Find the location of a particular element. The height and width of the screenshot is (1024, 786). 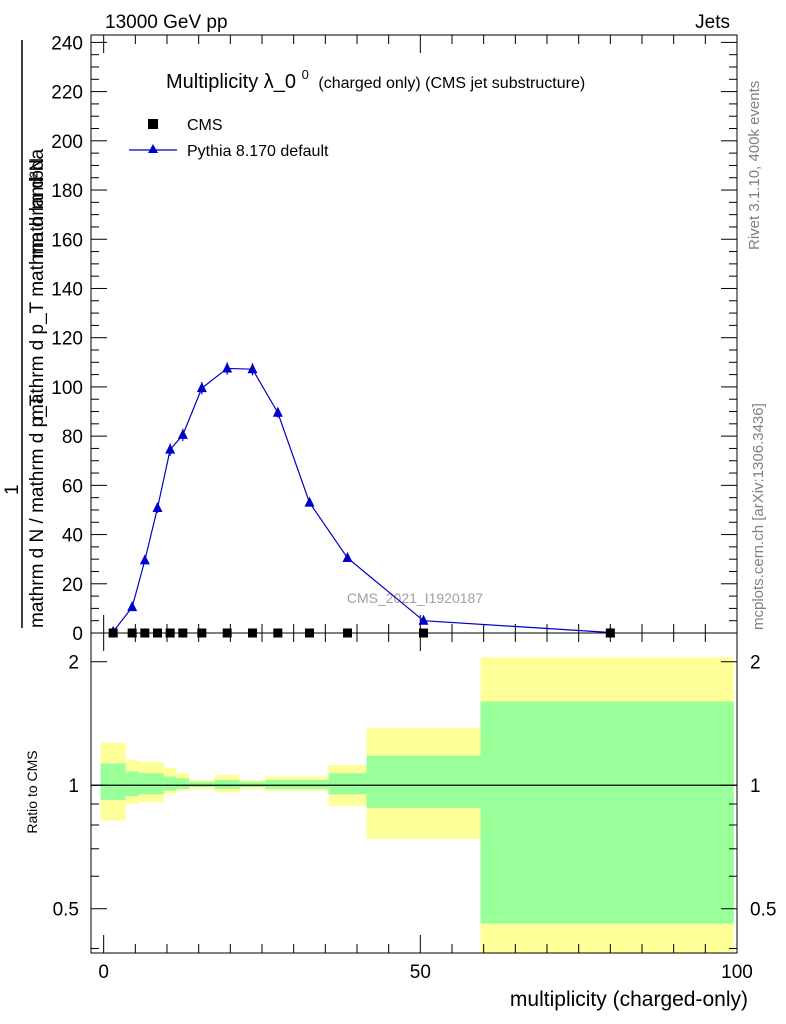

y-tick-label: 0 is located at coordinates (77, 634).